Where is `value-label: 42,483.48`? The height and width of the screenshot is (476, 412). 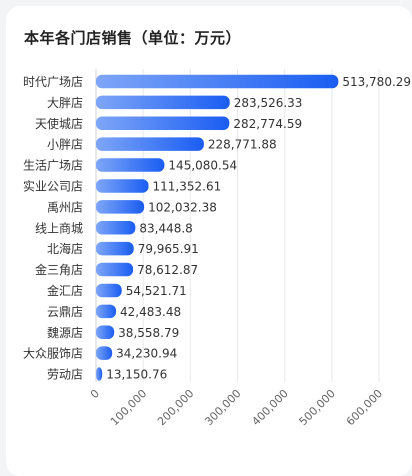 value-label: 42,483.48 is located at coordinates (150, 312).